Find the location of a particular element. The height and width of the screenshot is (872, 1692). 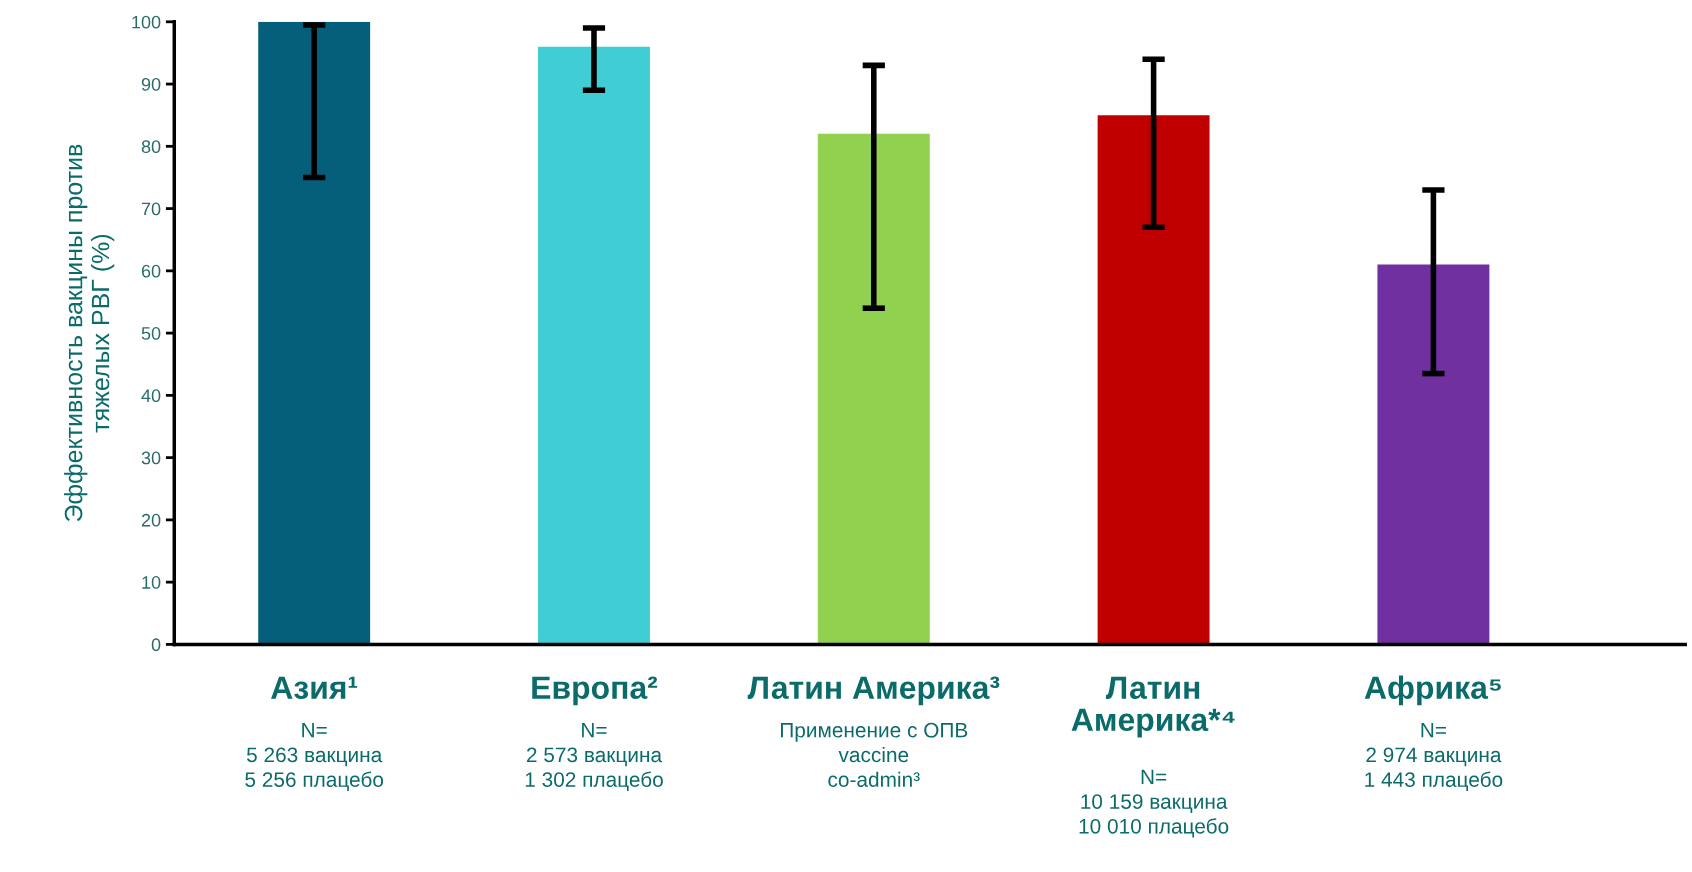

y-tick-label: 70 is located at coordinates (151, 209).